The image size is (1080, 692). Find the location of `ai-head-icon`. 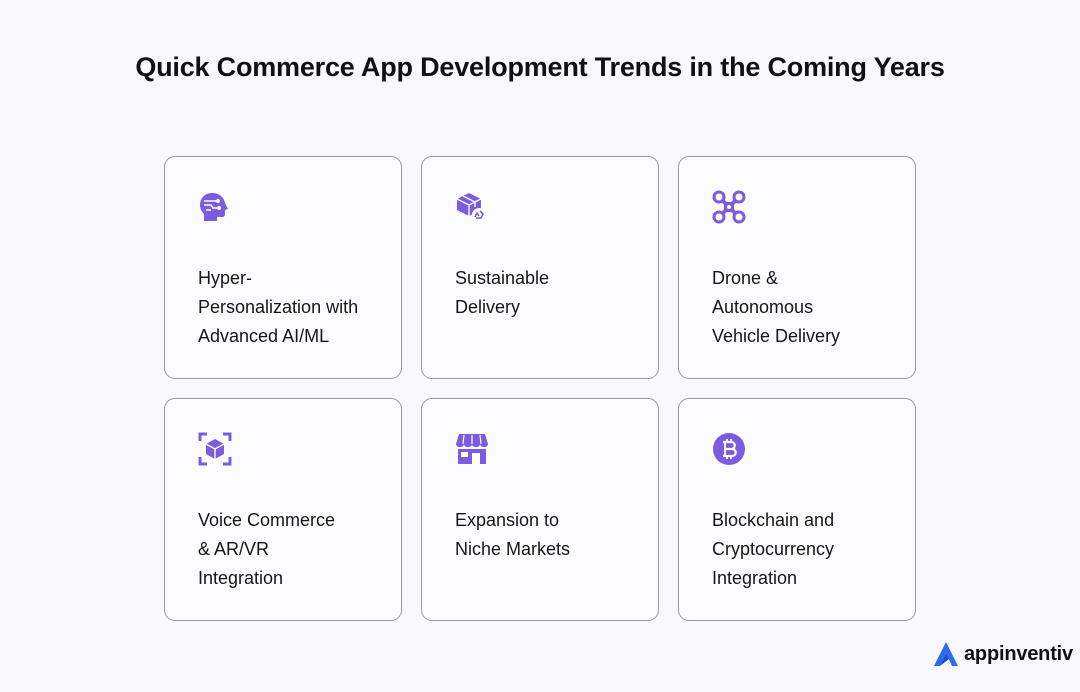

ai-head-icon is located at coordinates (215, 207).